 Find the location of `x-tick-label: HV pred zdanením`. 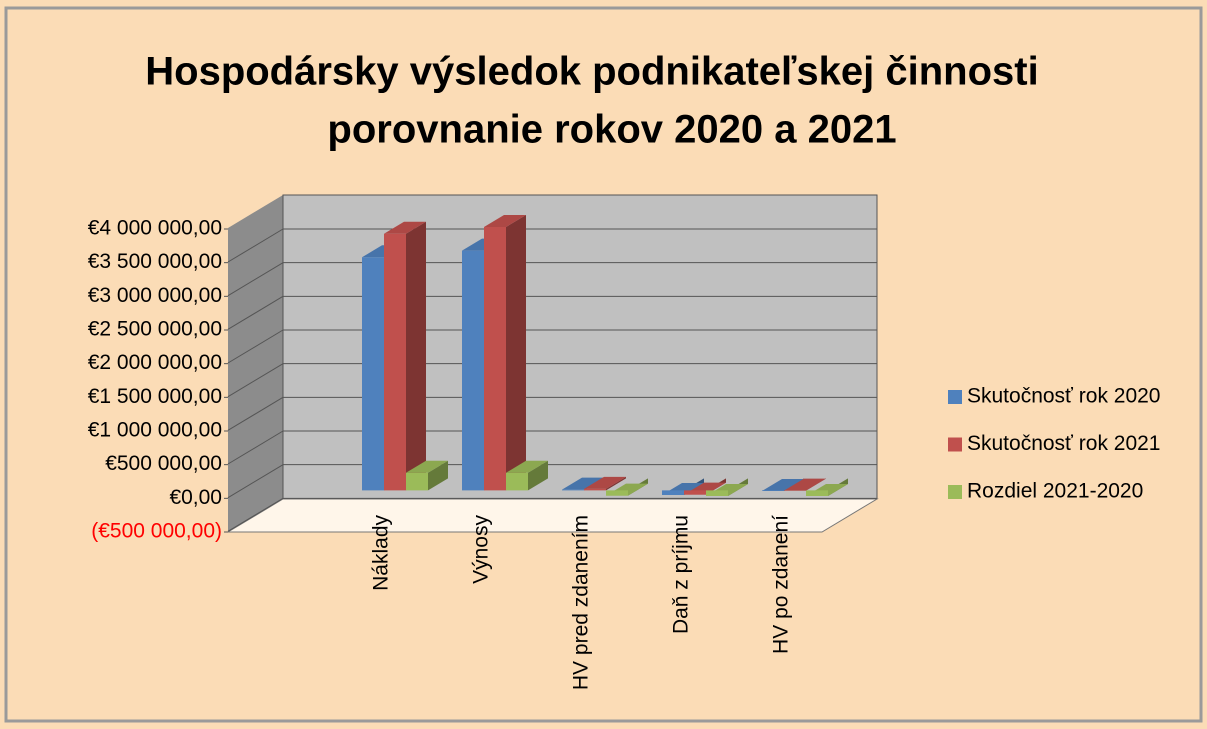

x-tick-label: HV pred zdanením is located at coordinates (581, 602).